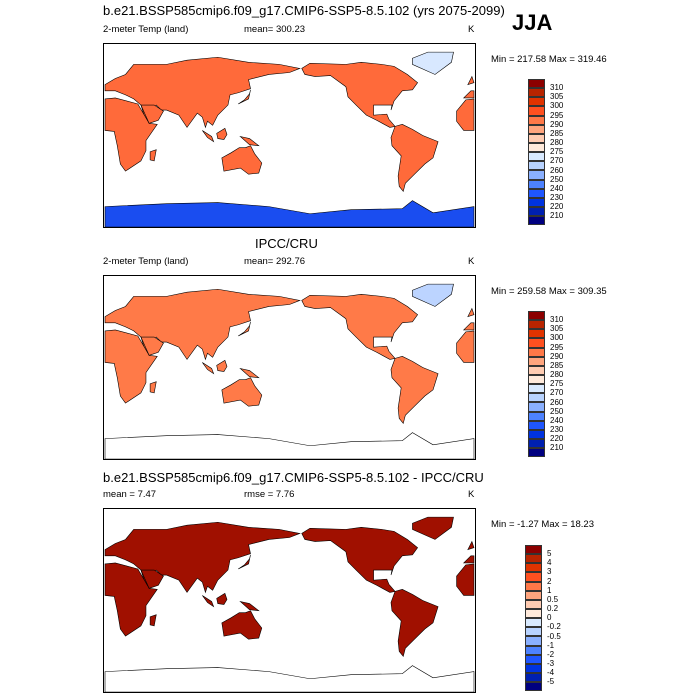 The image size is (700, 700). Describe the element at coordinates (130, 494) in the screenshot. I see `panel-left-label: mean = 7.47` at that location.